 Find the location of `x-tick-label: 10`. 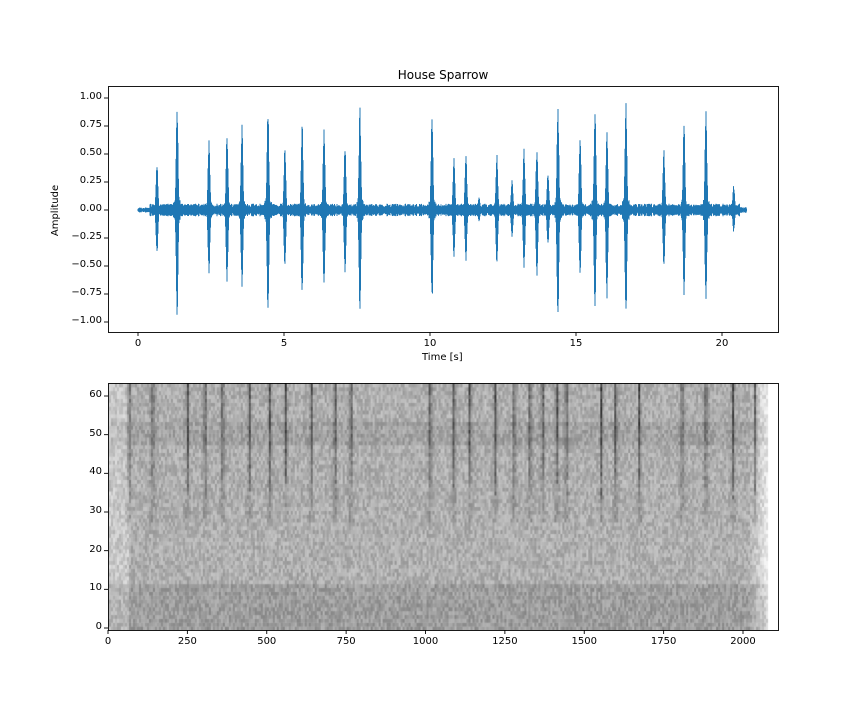

x-tick-label: 10 is located at coordinates (430, 343).